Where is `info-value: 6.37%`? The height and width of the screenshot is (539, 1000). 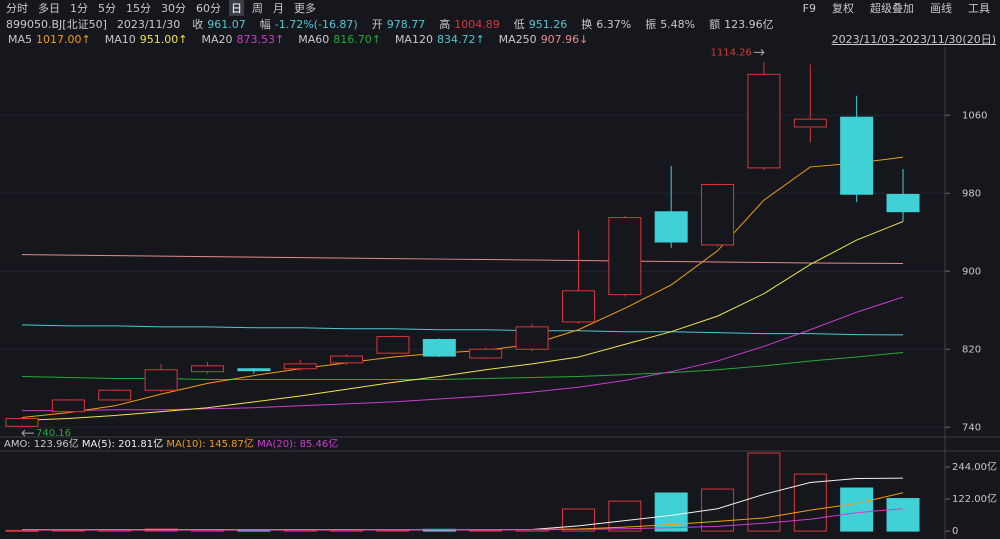 info-value: 6.37% is located at coordinates (614, 24).